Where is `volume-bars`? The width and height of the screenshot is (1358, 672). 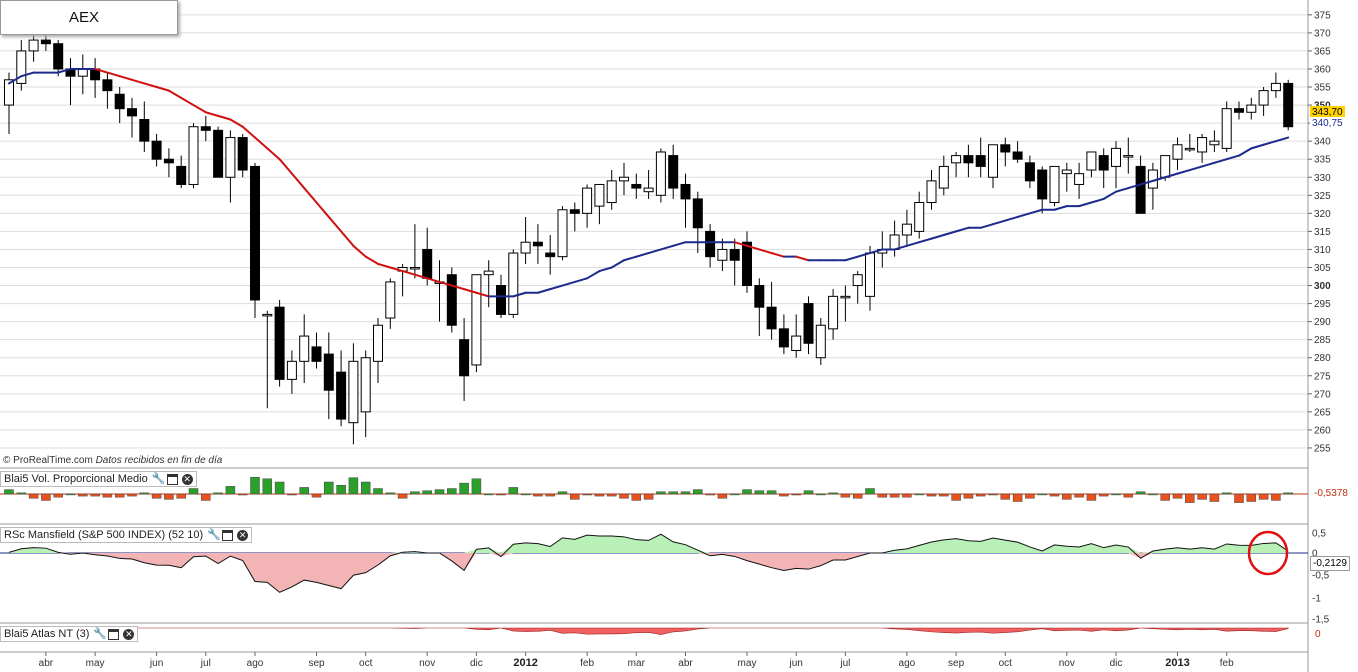 volume-bars is located at coordinates (654, 489).